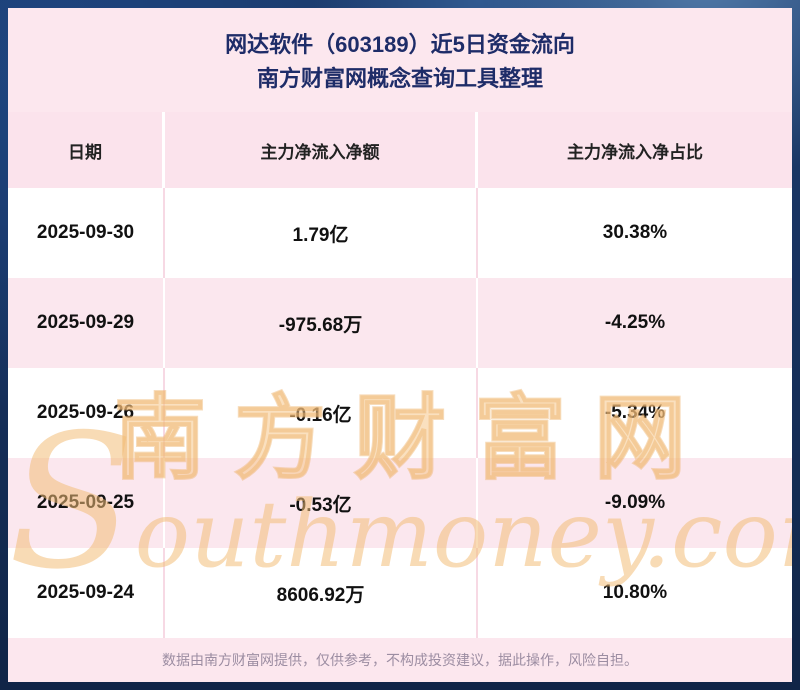  I want to click on ratio-cell: 10.80%, so click(635, 593).